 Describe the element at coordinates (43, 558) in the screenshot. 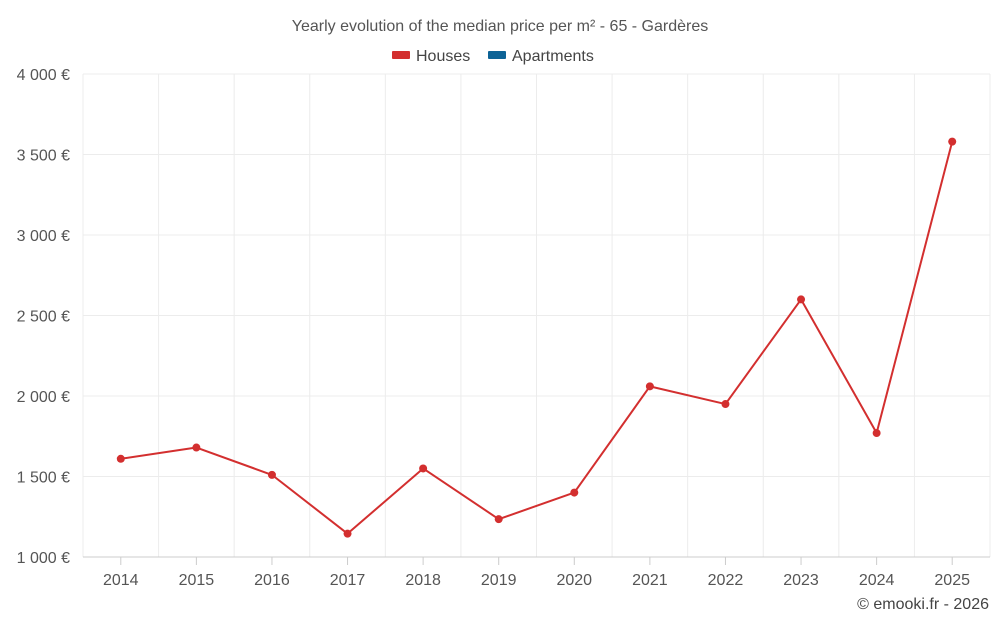

I see `y-tick-label: 1 000 €` at that location.